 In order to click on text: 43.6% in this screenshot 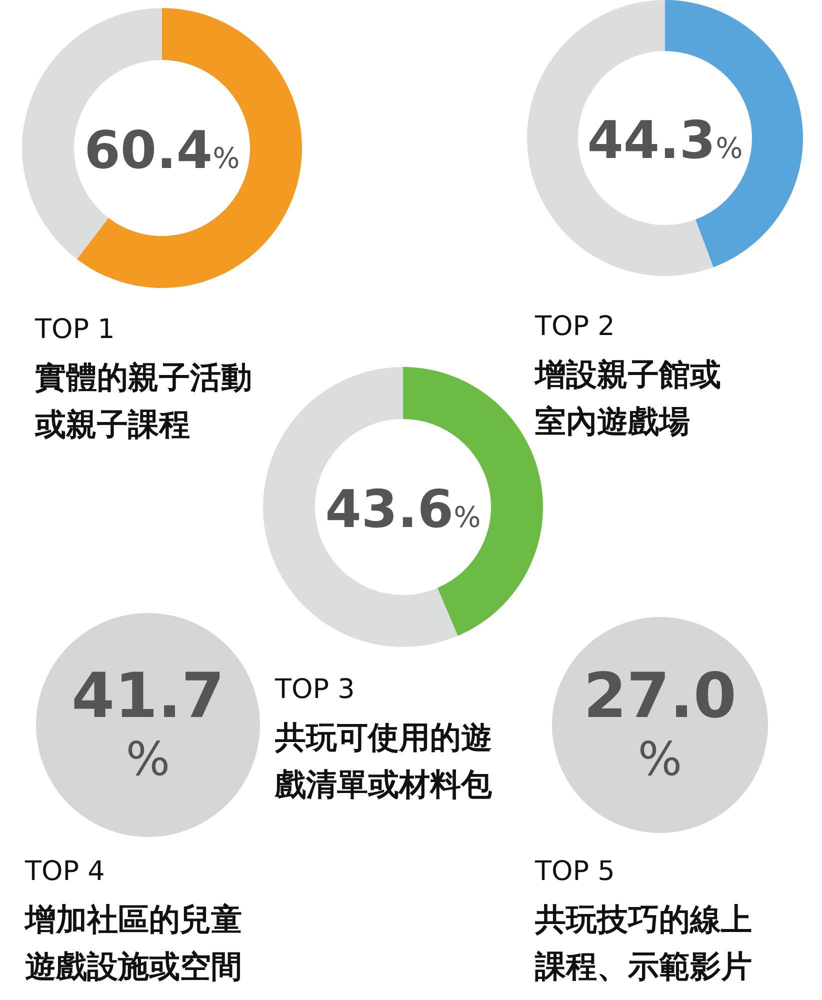, I will do `click(403, 510)`.